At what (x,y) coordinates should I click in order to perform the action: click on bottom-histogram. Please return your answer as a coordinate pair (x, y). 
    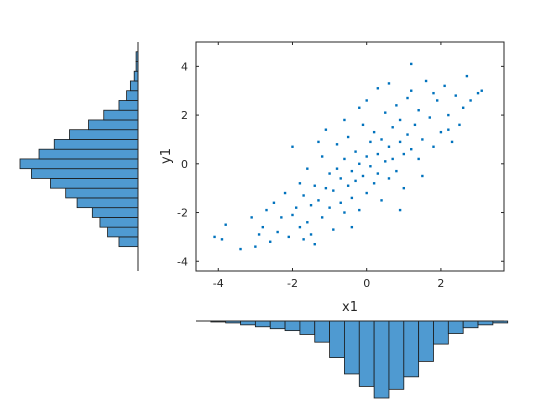
    Looking at the image, I should click on (352, 359).